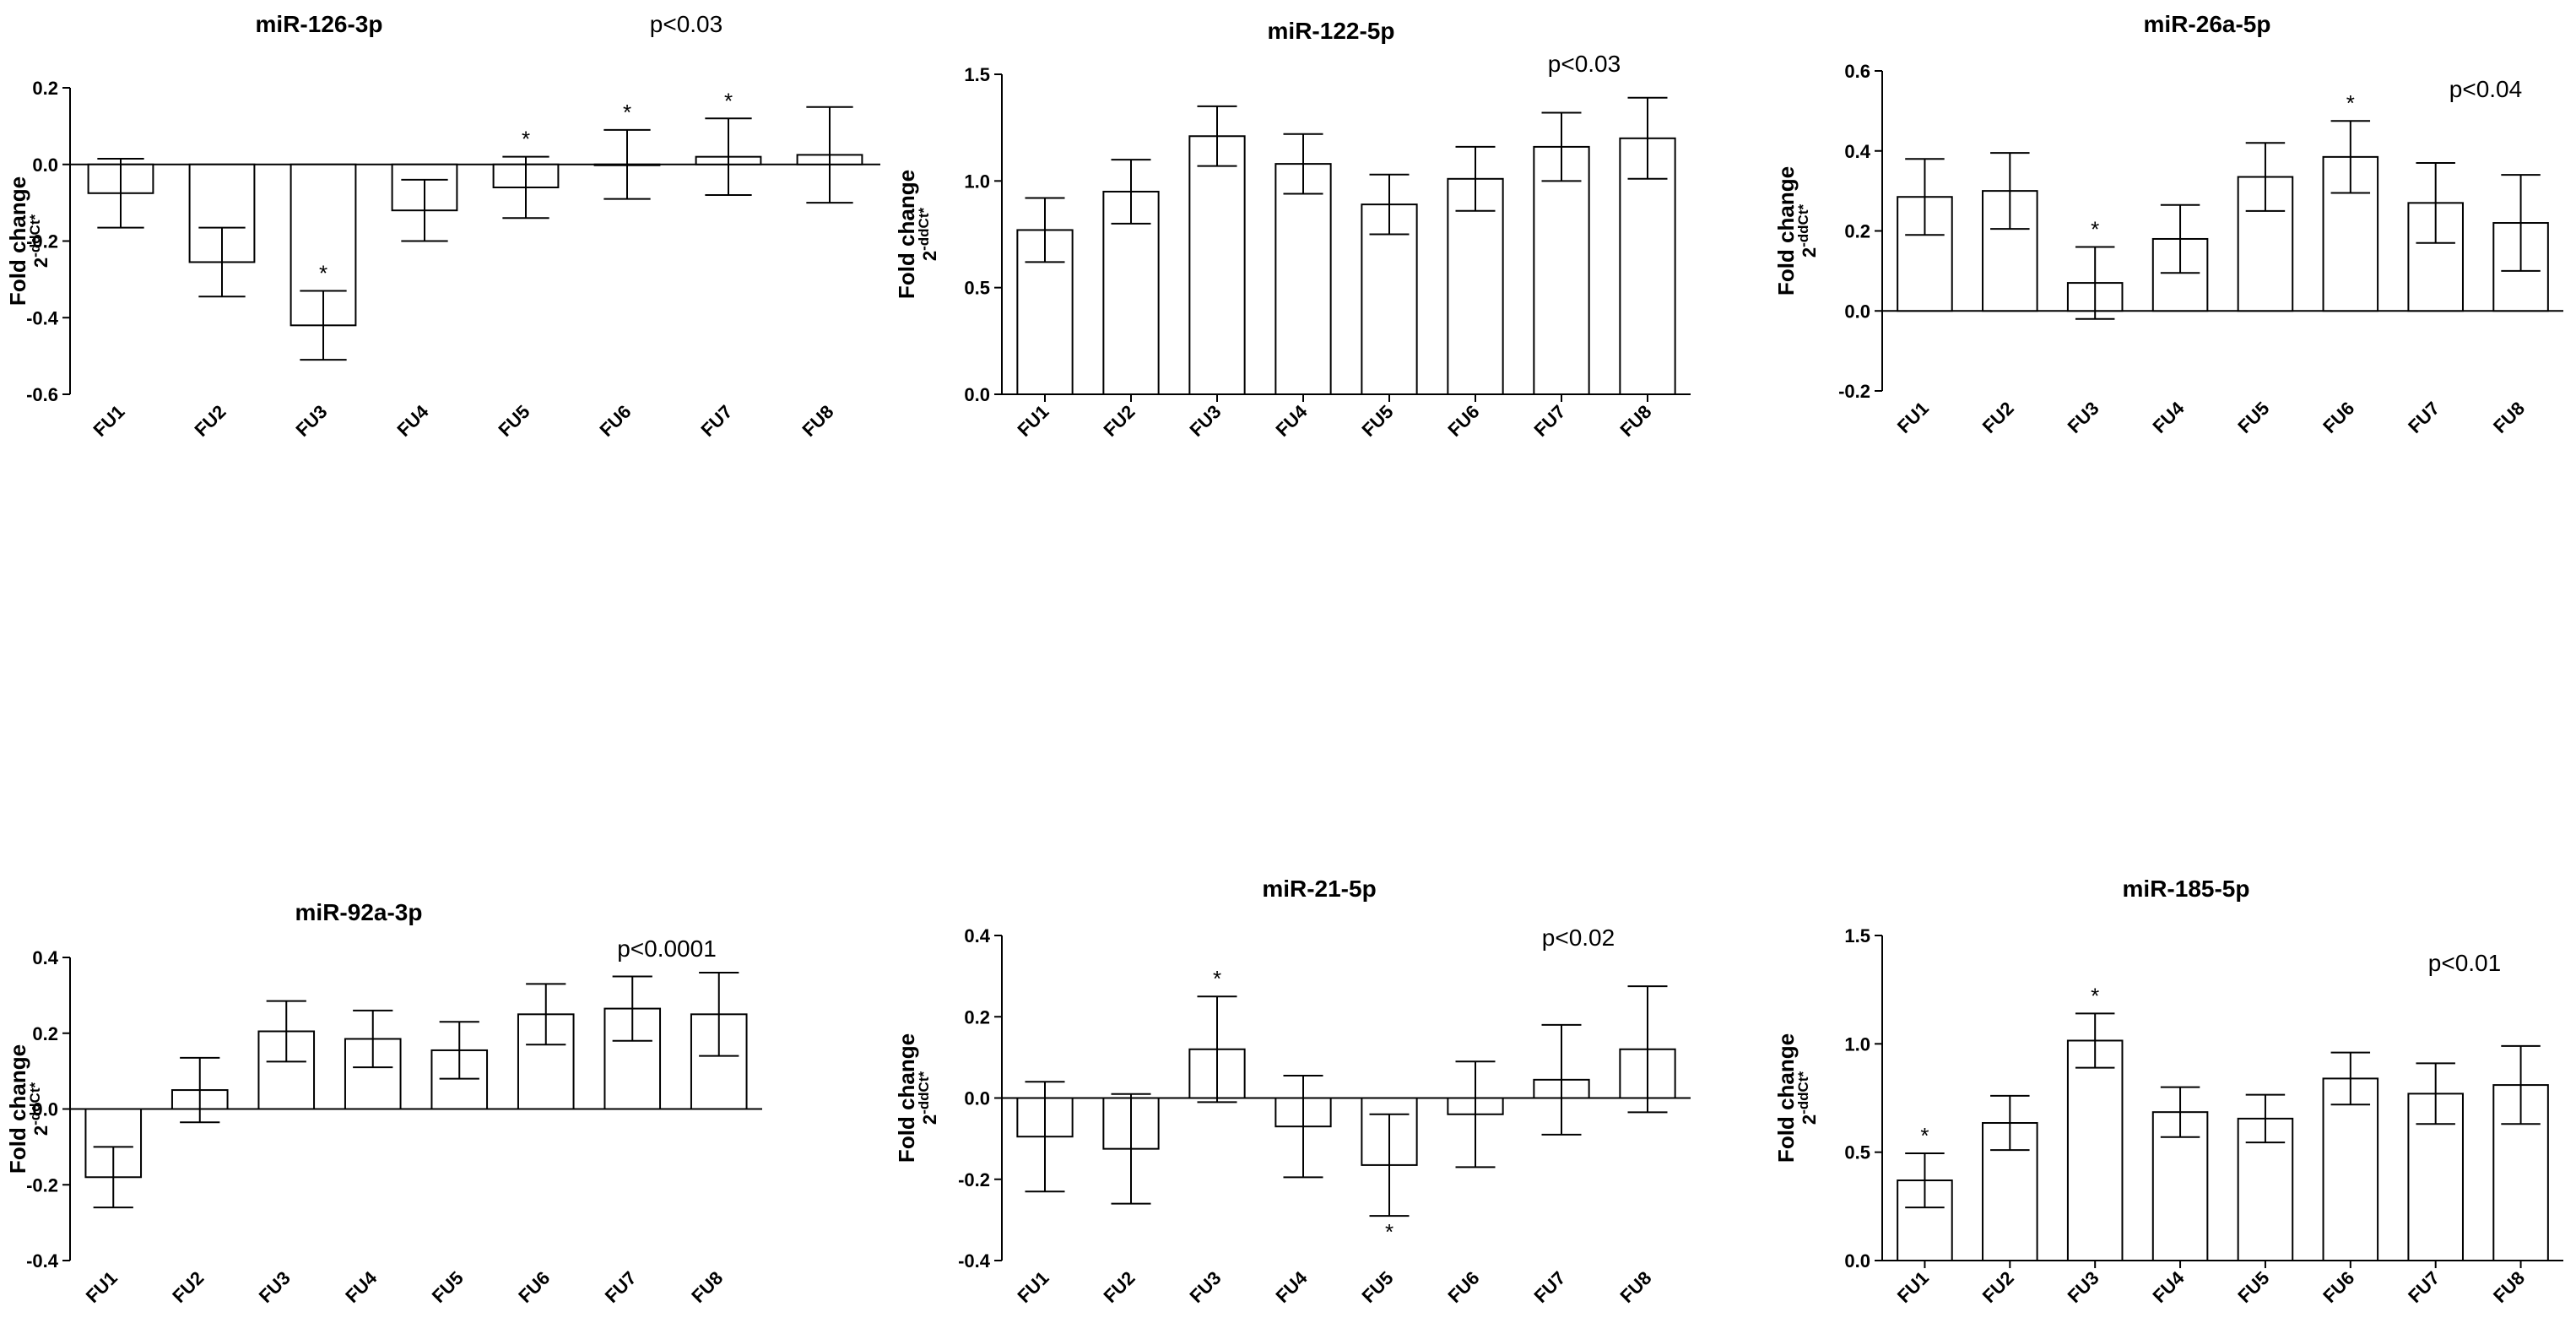 The height and width of the screenshot is (1334, 2576). Describe the element at coordinates (1331, 31) in the screenshot. I see `chart-title: miR-122-5p` at that location.